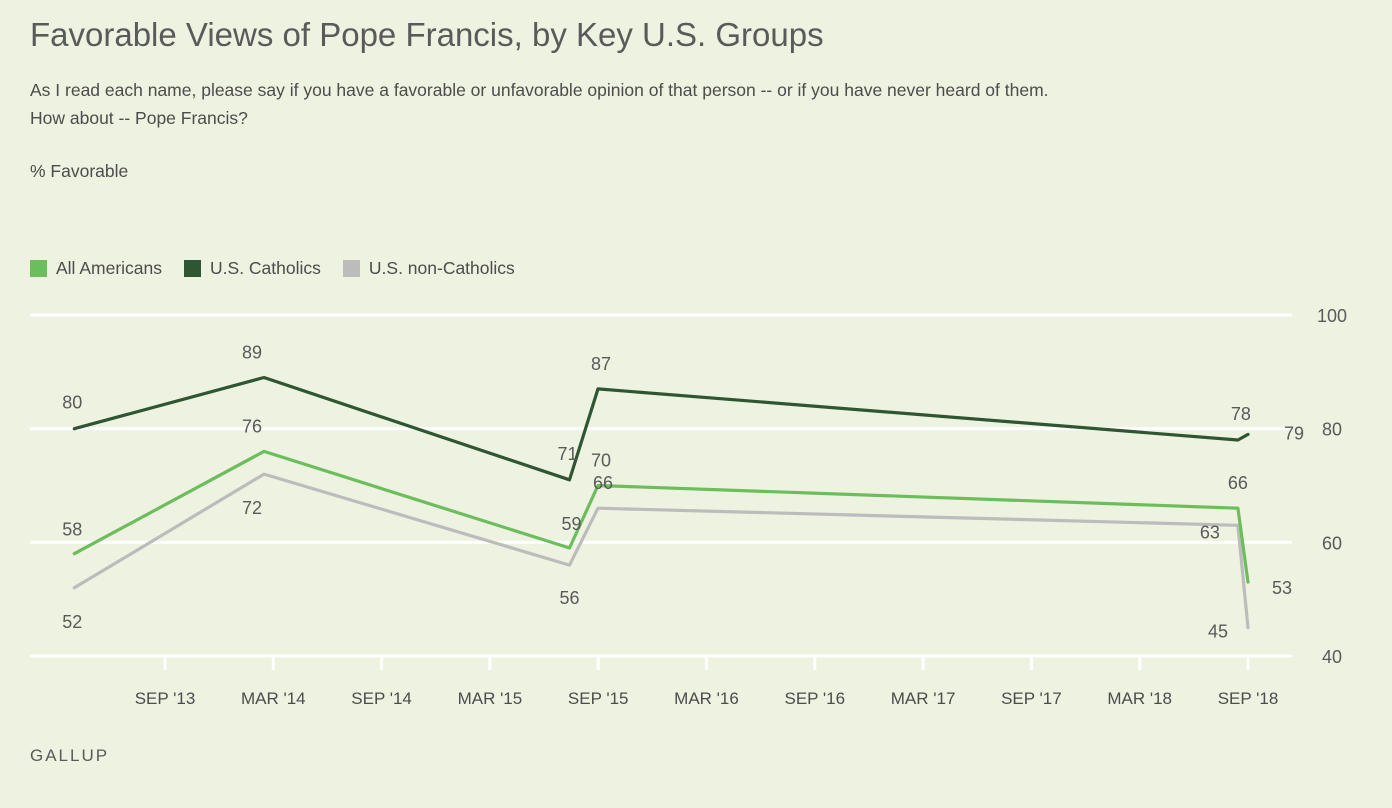 Image resolution: width=1392 pixels, height=808 pixels. I want to click on data-label-all-2: 59, so click(571, 524).